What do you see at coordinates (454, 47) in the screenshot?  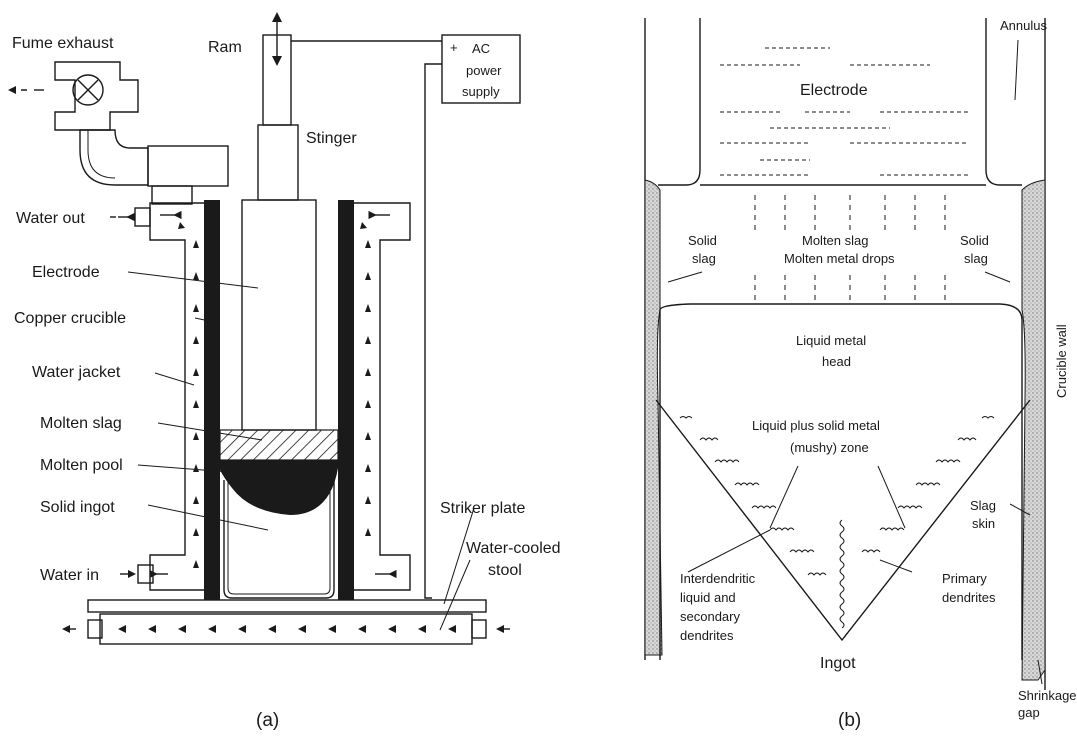 I see `label-plus: +` at bounding box center [454, 47].